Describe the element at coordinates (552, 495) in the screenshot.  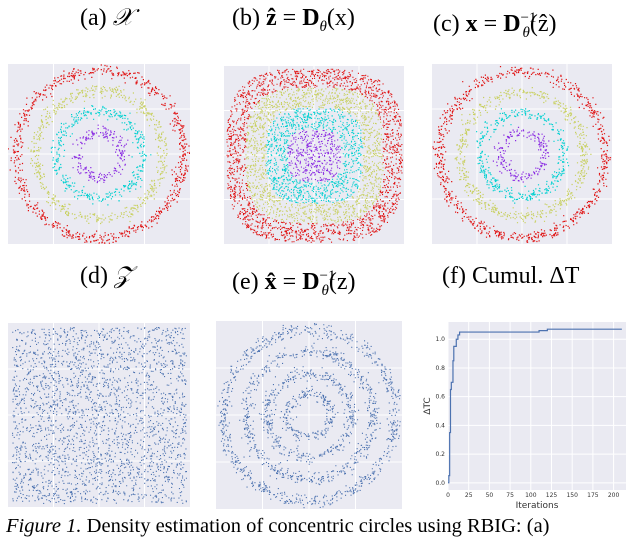
I see `x-tick-label: 125` at that location.